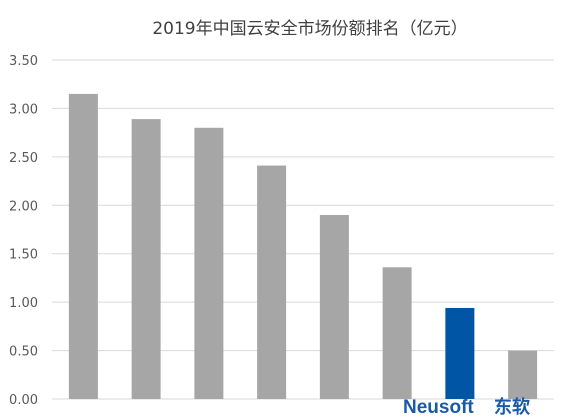  What do you see at coordinates (23, 231) in the screenshot?
I see `y-axis-ticks: 0.00 0.50 1.00 1.50 2.00 2.50 3.00 3.50` at bounding box center [23, 231].